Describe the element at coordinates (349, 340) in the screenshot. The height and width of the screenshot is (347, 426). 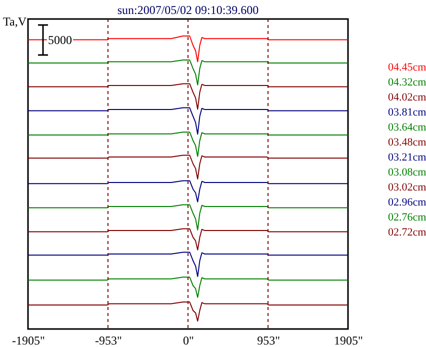
I see `x-tick-label: 1905"` at that location.